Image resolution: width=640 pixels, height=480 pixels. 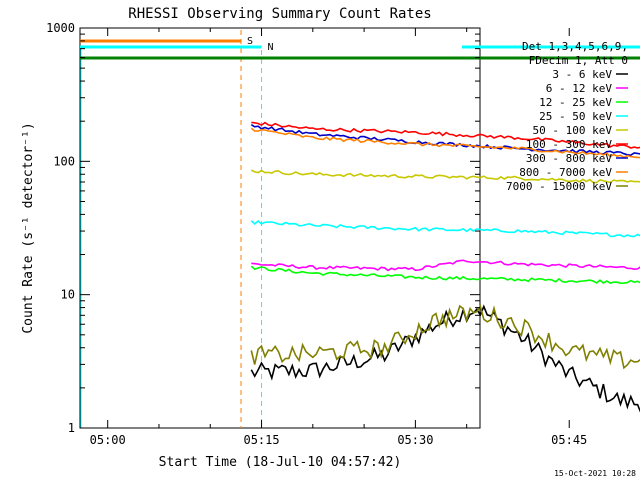 What do you see at coordinates (579, 88) in the screenshot?
I see `legend-entry-label: 6 - 12 keV` at bounding box center [579, 88].